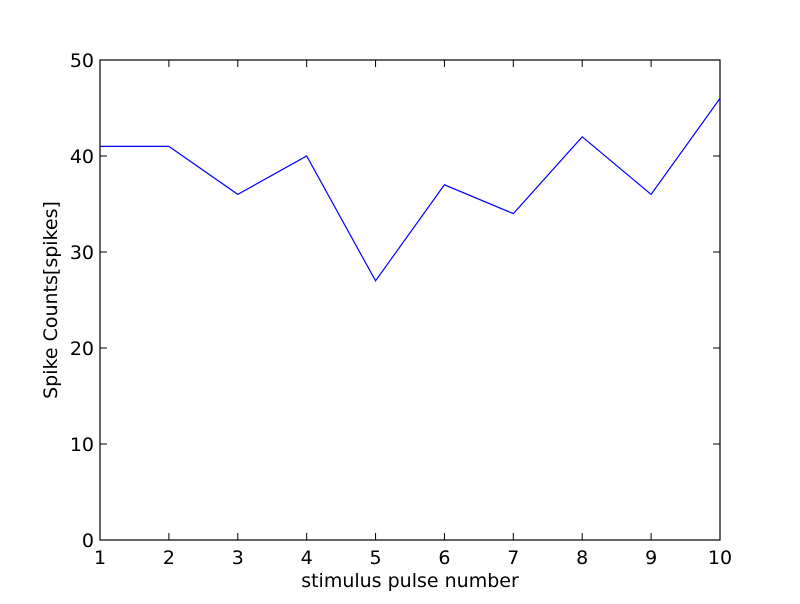  I want to click on x-tick-label: 8, so click(582, 558).